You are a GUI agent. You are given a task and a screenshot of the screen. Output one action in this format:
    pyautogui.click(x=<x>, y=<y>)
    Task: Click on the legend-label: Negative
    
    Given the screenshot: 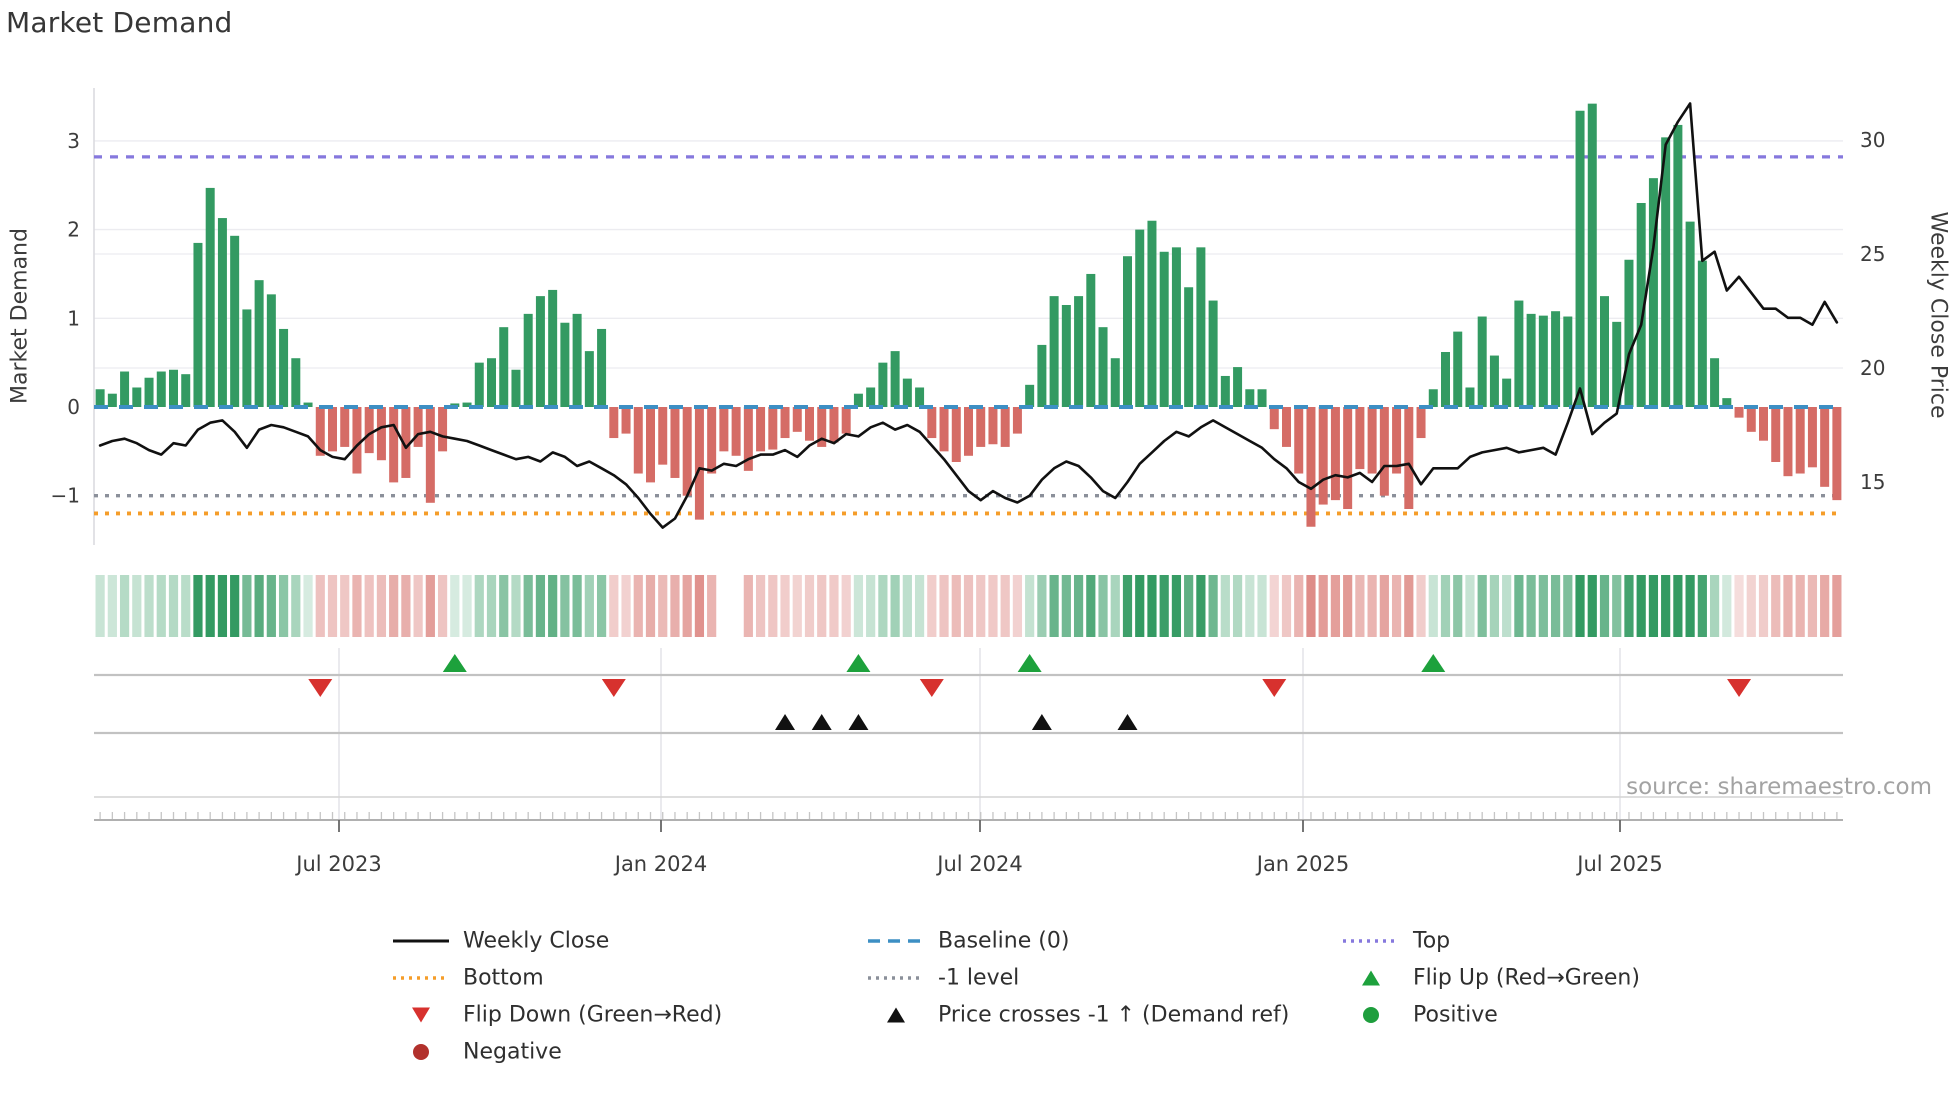 What is the action you would take?
    pyautogui.click(x=512, y=1052)
    